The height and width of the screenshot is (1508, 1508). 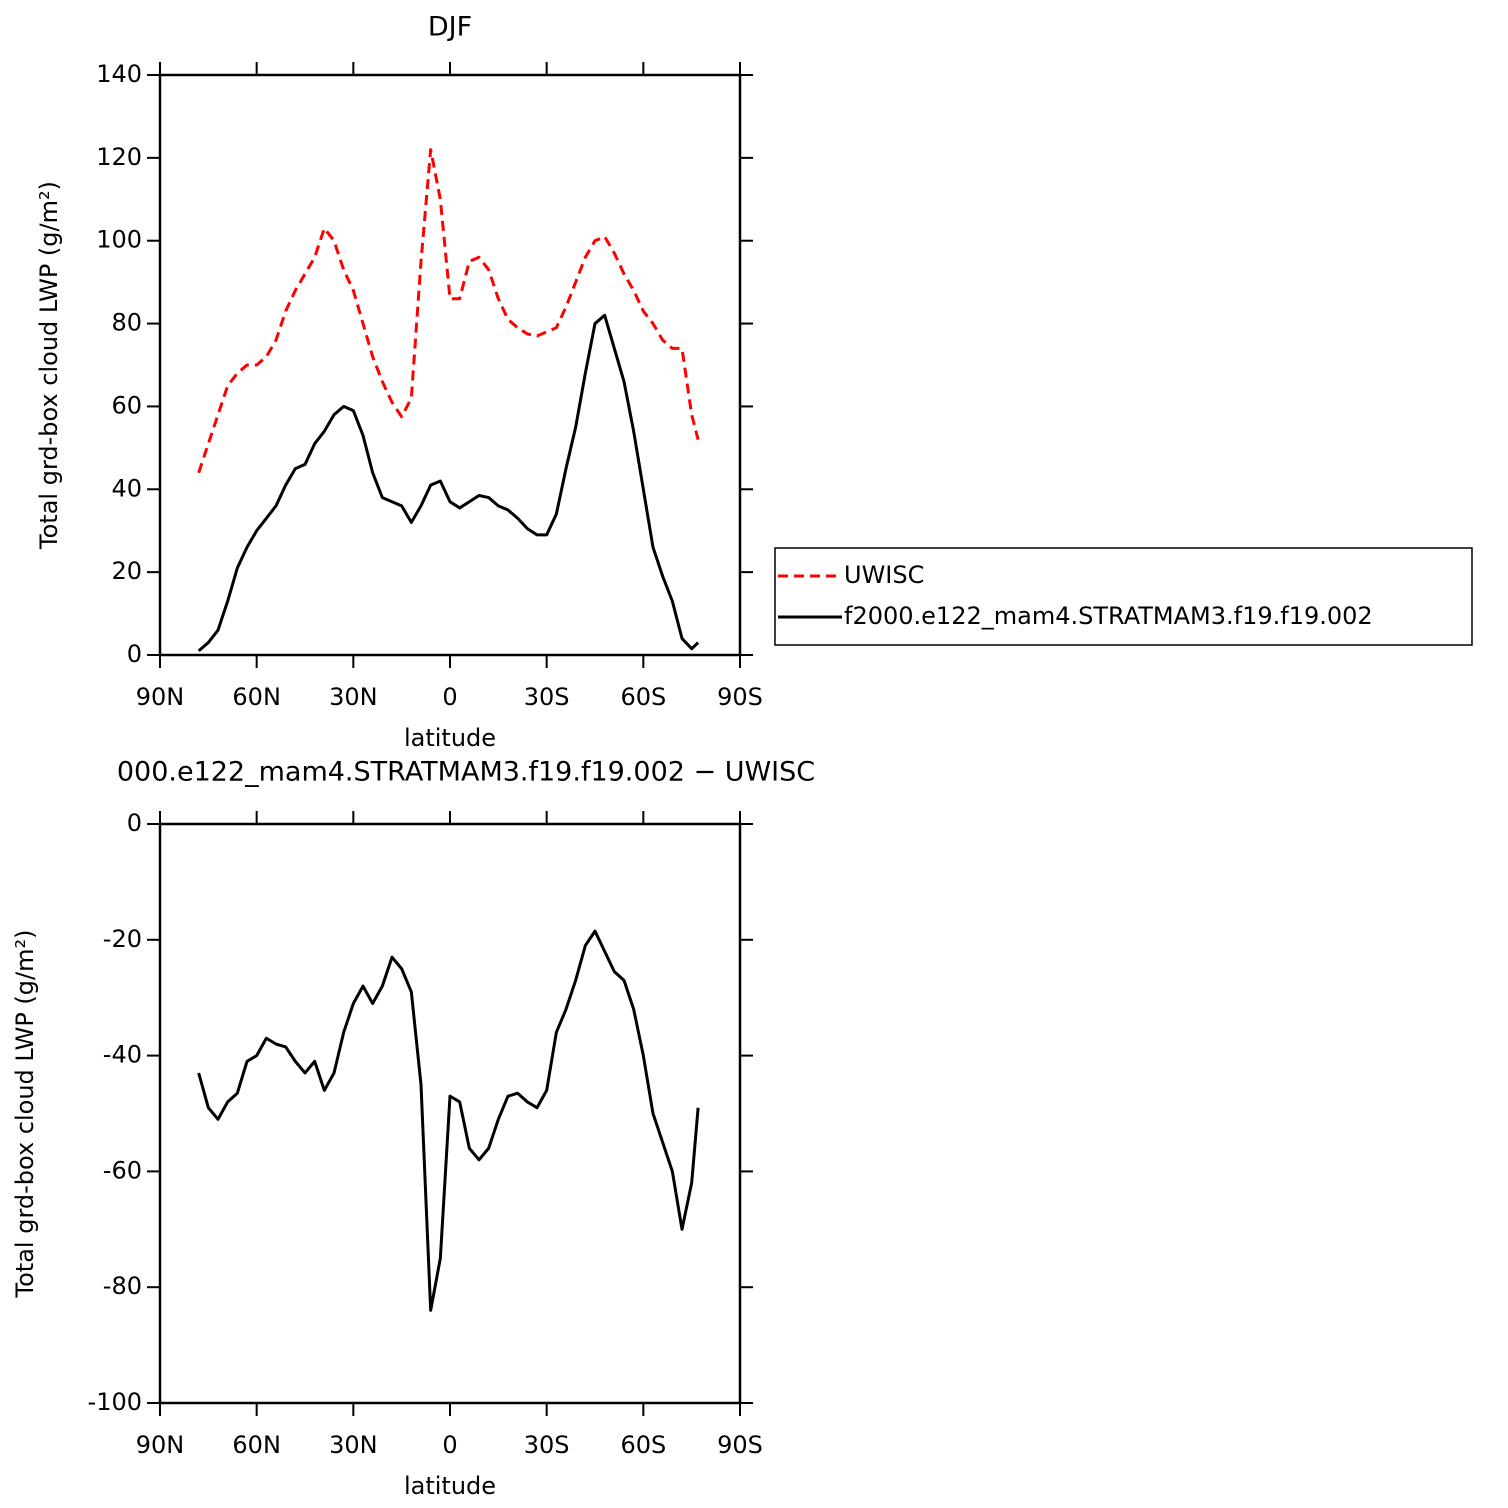 What do you see at coordinates (126, 488) in the screenshot?
I see `y-tick-label: 40` at bounding box center [126, 488].